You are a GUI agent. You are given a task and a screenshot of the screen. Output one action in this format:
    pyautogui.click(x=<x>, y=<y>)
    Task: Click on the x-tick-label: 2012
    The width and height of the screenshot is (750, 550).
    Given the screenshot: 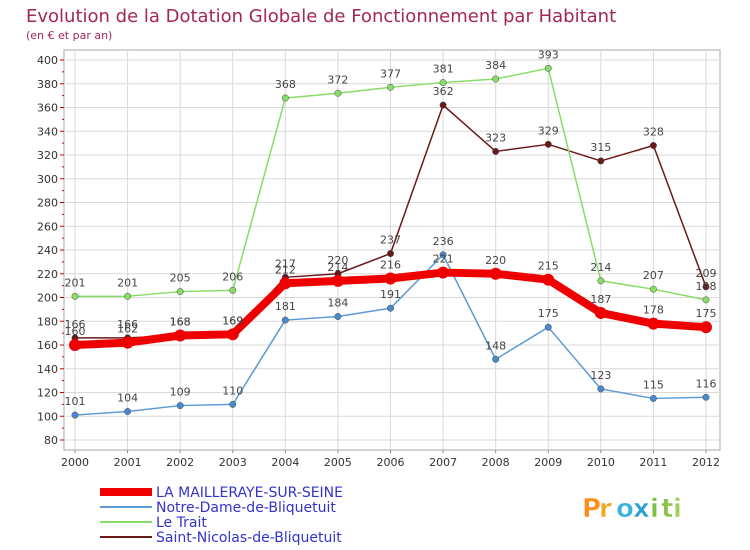 What is the action you would take?
    pyautogui.click(x=706, y=462)
    